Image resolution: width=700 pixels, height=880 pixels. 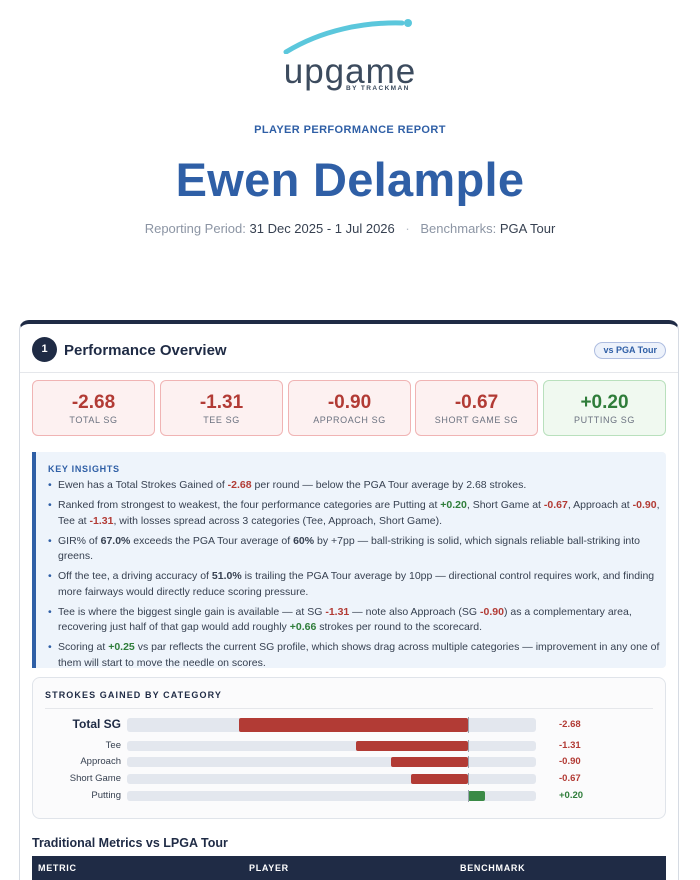 I want to click on tile-label: APPROACH SG, so click(x=349, y=420).